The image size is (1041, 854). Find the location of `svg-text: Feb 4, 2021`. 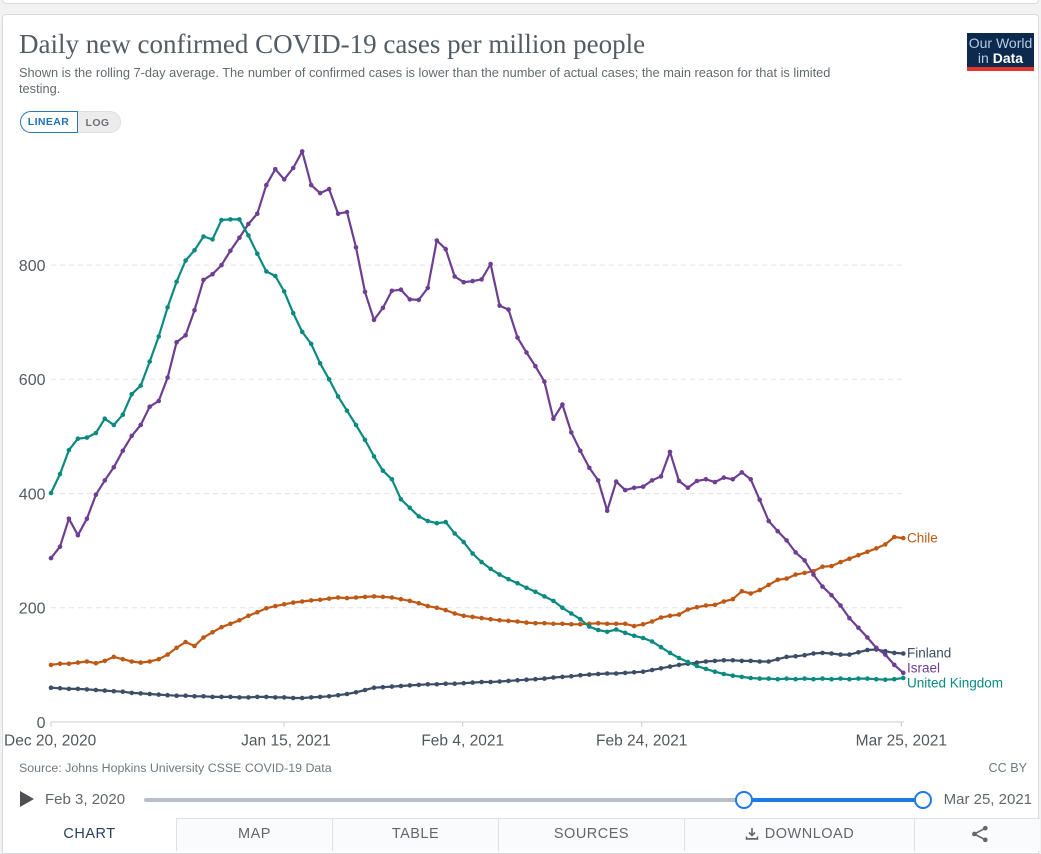

svg-text: Feb 4, 2021 is located at coordinates (462, 741).